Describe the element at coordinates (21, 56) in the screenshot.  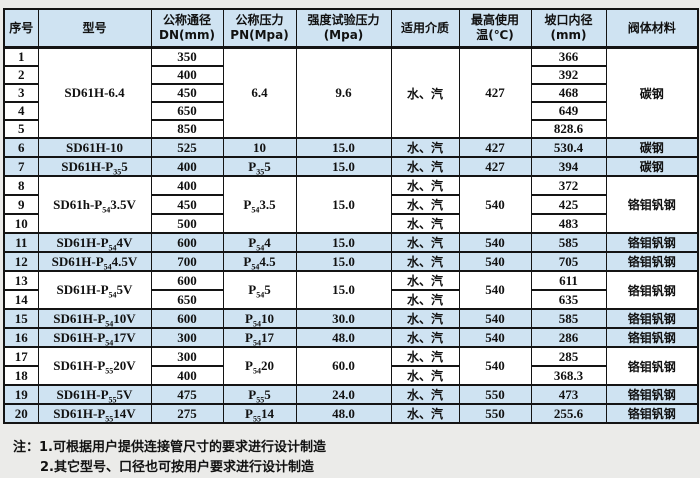
I see `cell-seq: 1` at that location.